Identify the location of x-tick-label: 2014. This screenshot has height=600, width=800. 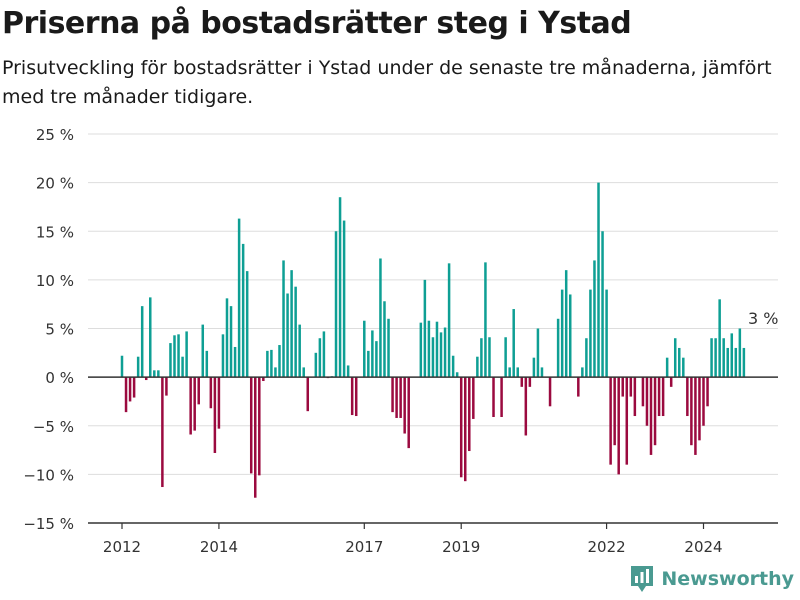
(219, 547).